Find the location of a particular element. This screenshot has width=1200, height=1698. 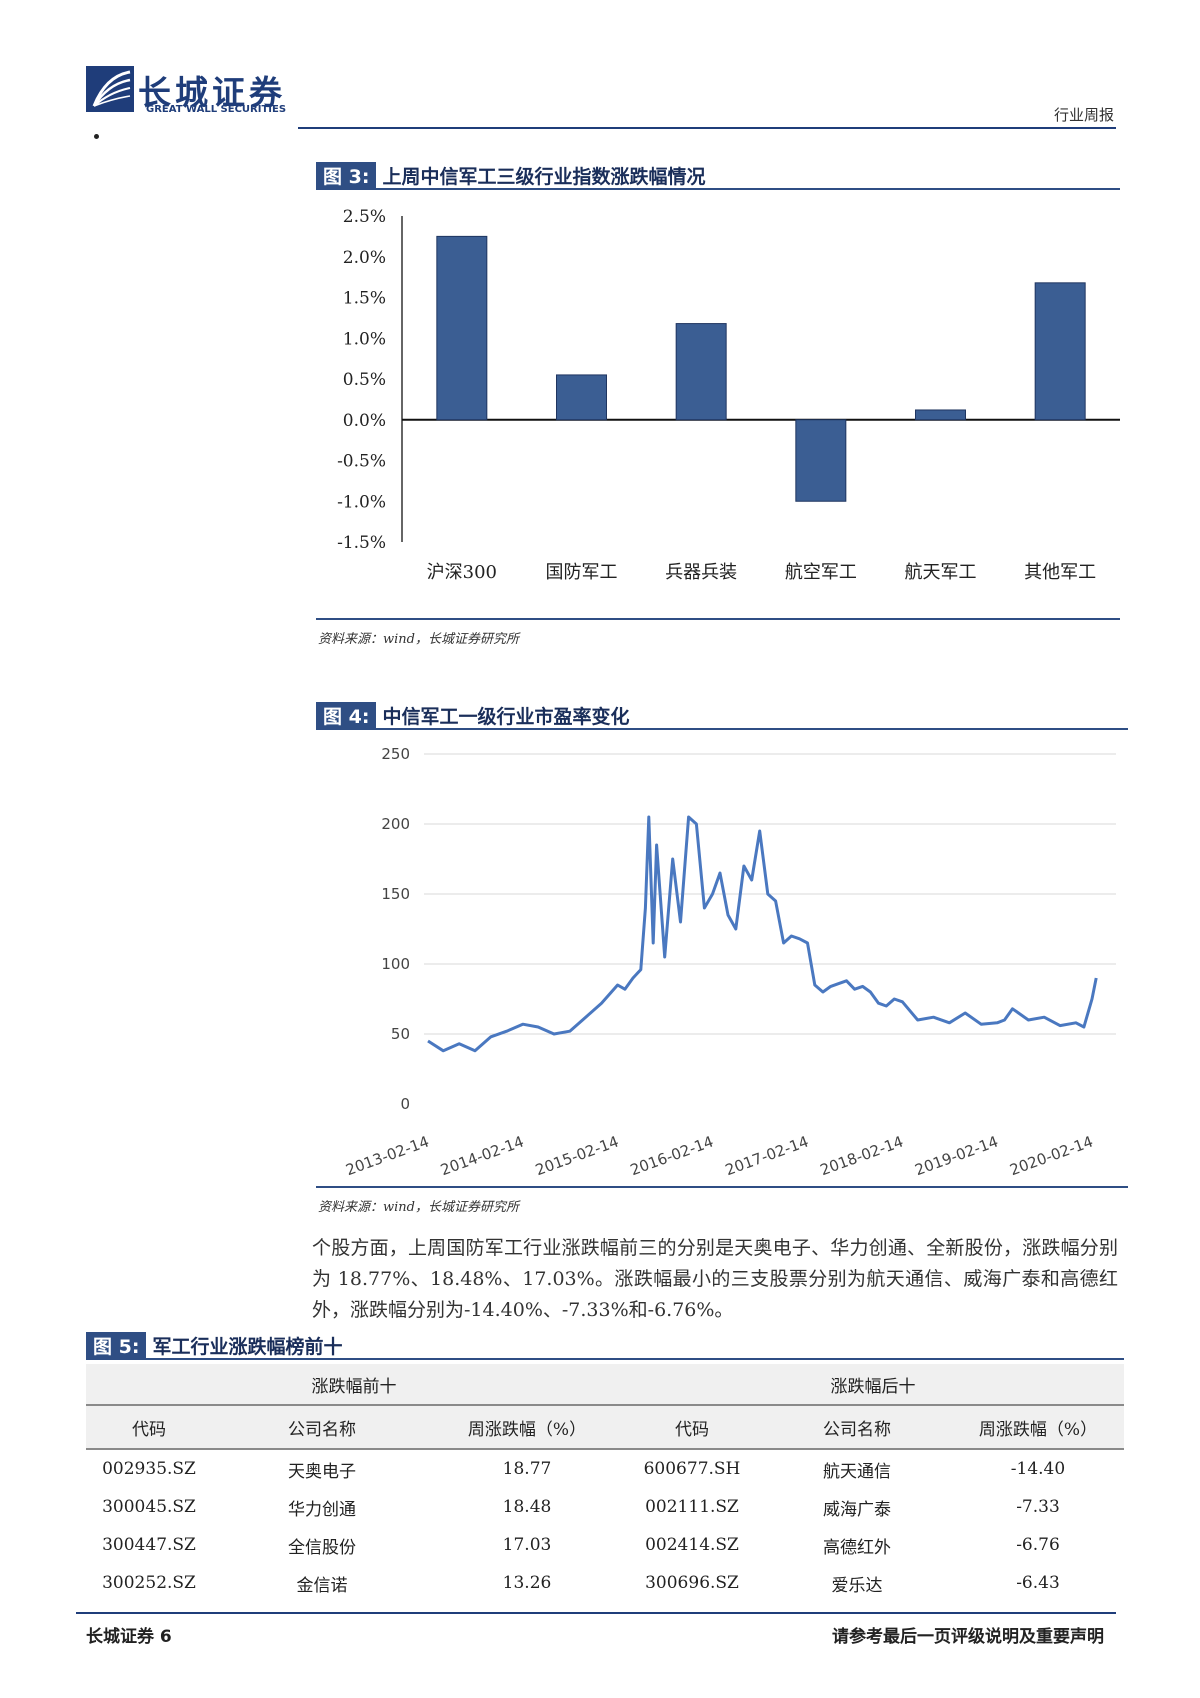

bullet-dot is located at coordinates (96, 136).